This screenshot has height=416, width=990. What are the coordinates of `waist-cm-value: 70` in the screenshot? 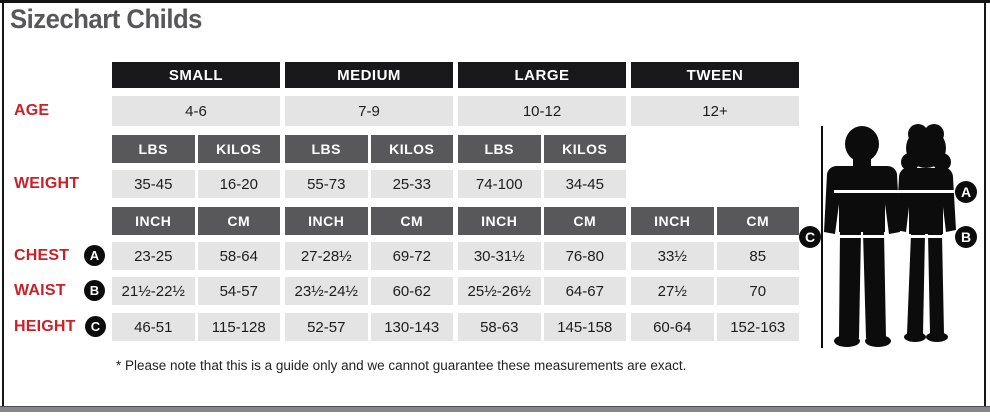 It's located at (757, 291).